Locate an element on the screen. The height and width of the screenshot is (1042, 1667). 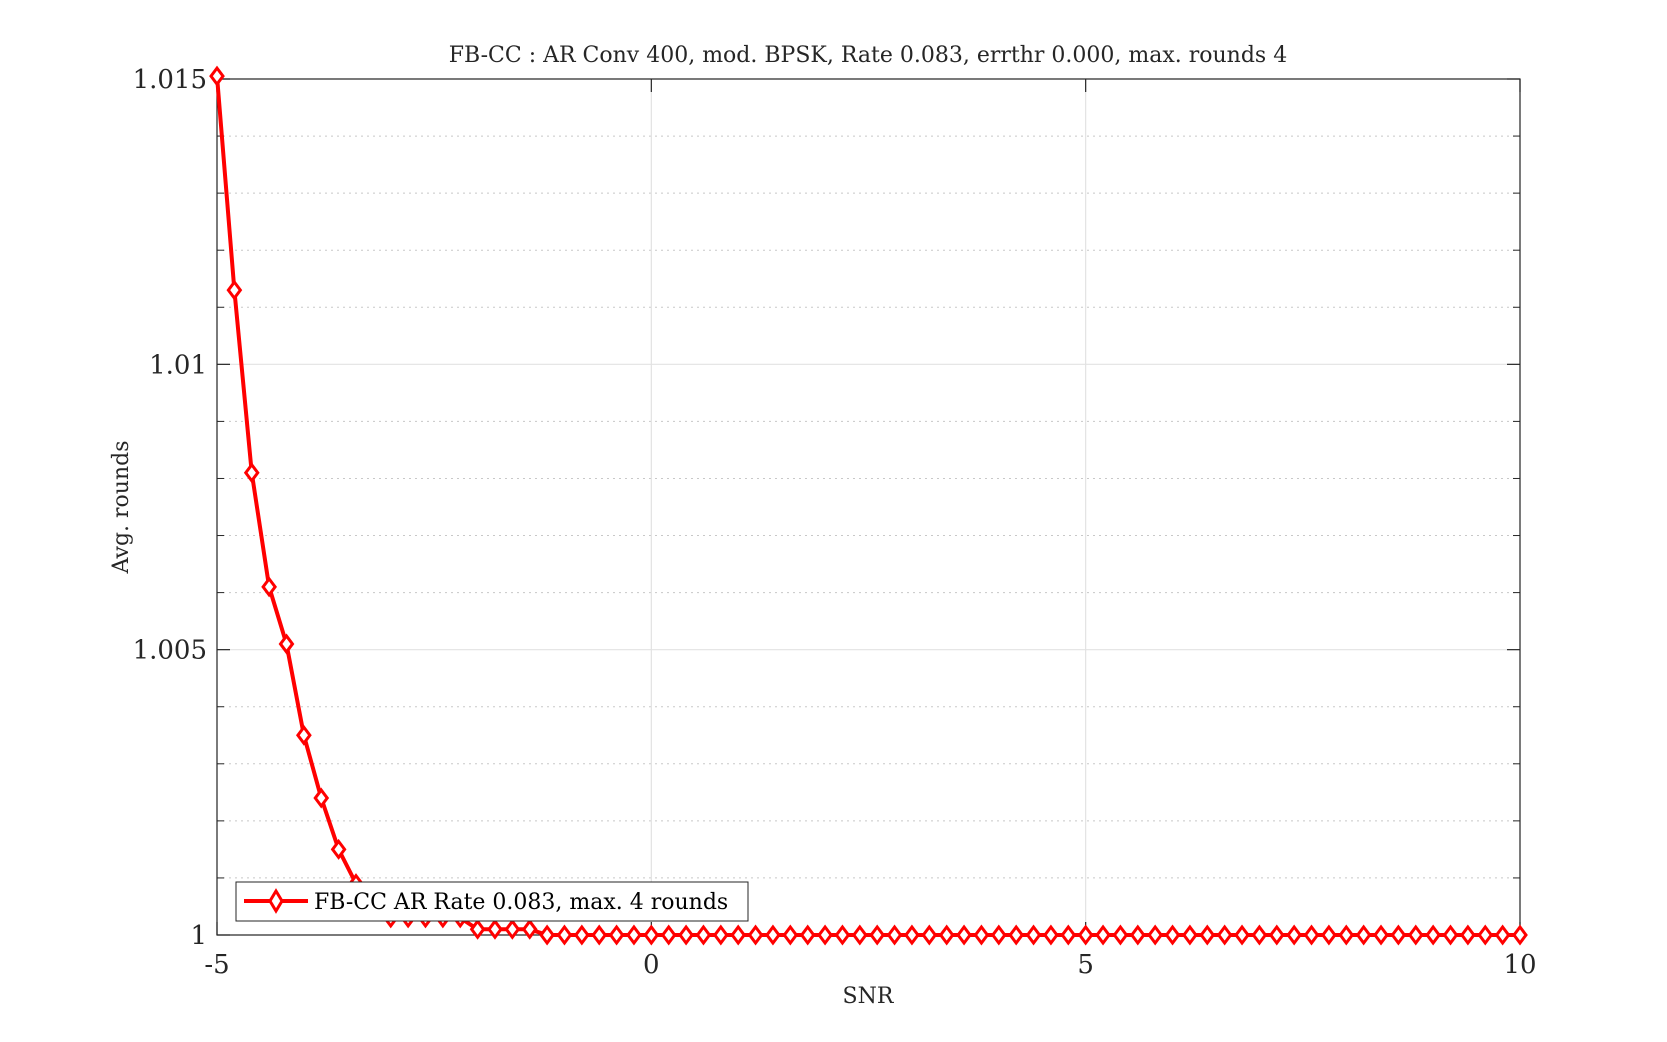
legend-box is located at coordinates (492, 901).